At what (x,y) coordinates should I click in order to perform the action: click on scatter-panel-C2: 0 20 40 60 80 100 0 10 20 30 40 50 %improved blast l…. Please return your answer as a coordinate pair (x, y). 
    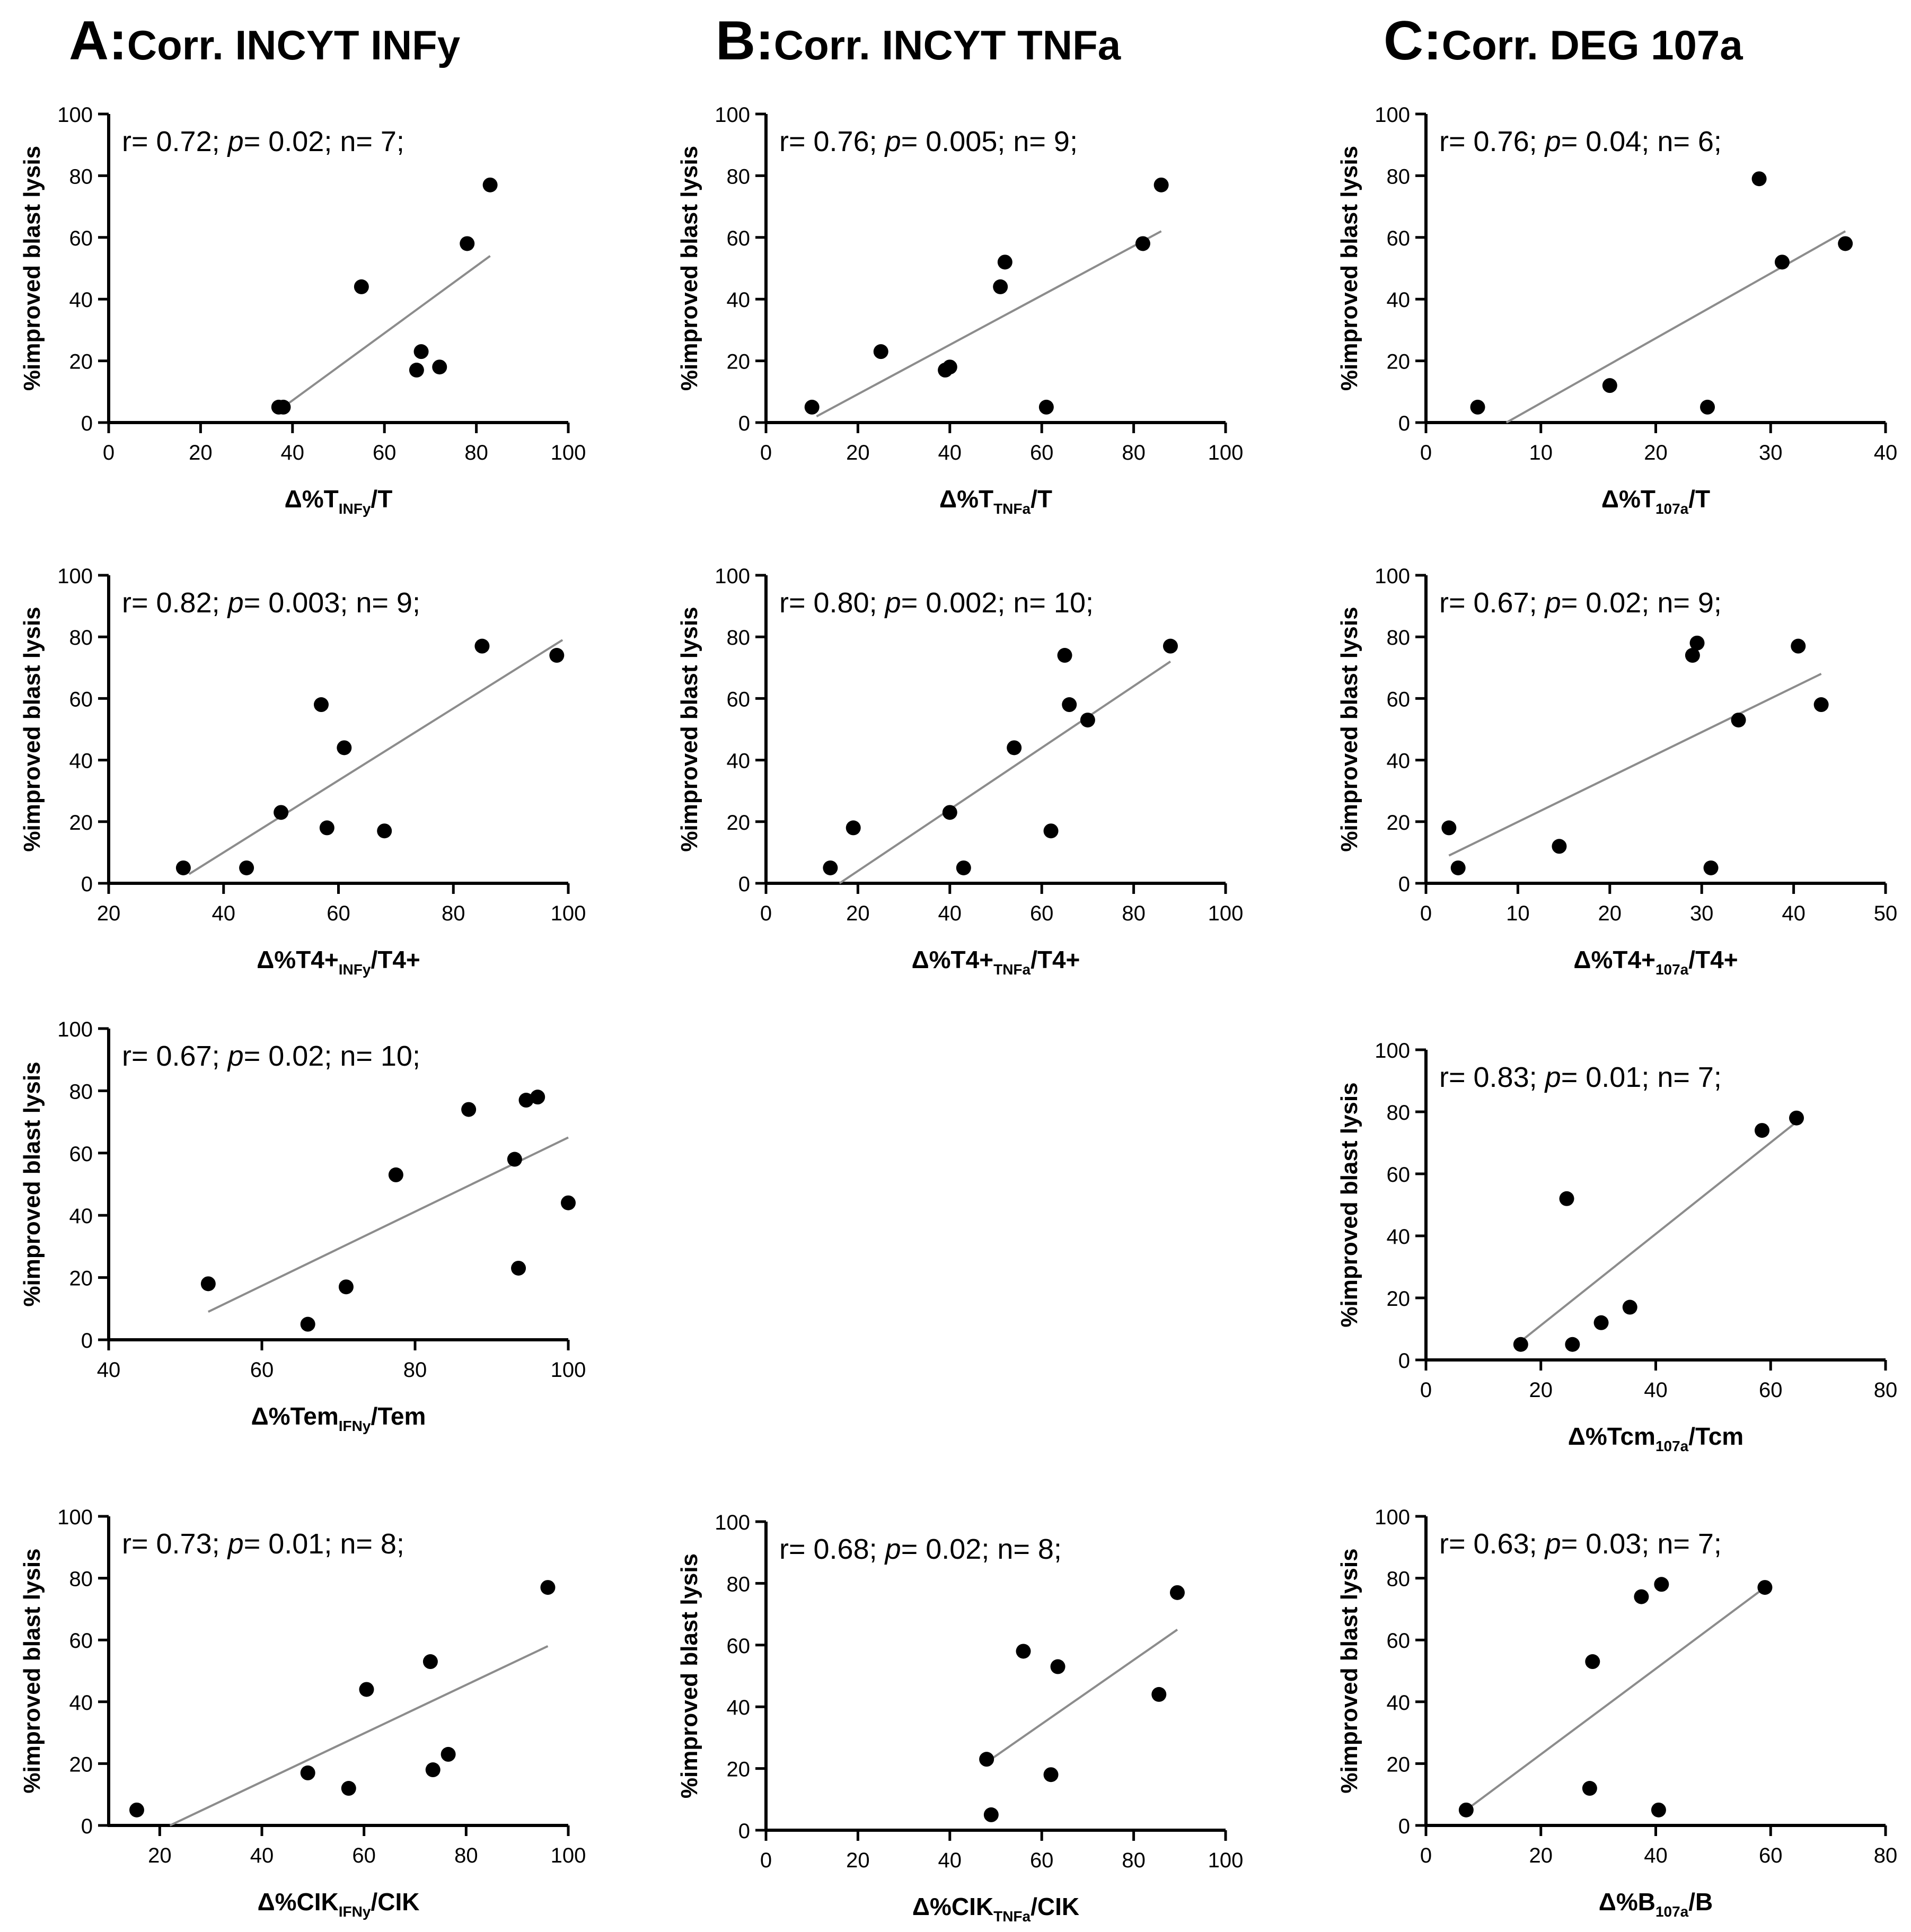
    Looking at the image, I should click on (1616, 771).